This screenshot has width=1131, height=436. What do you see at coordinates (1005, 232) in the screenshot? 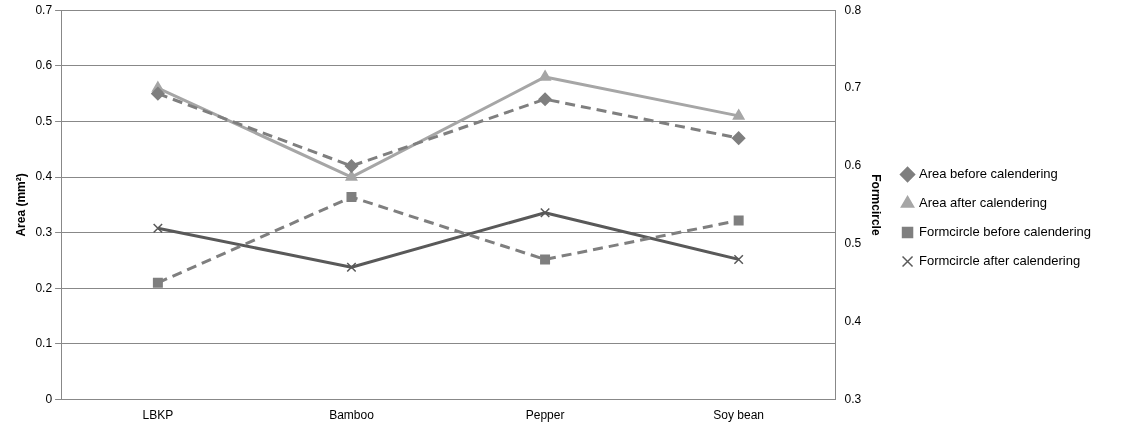
I see `legend-label: Formcircle before calendering` at bounding box center [1005, 232].